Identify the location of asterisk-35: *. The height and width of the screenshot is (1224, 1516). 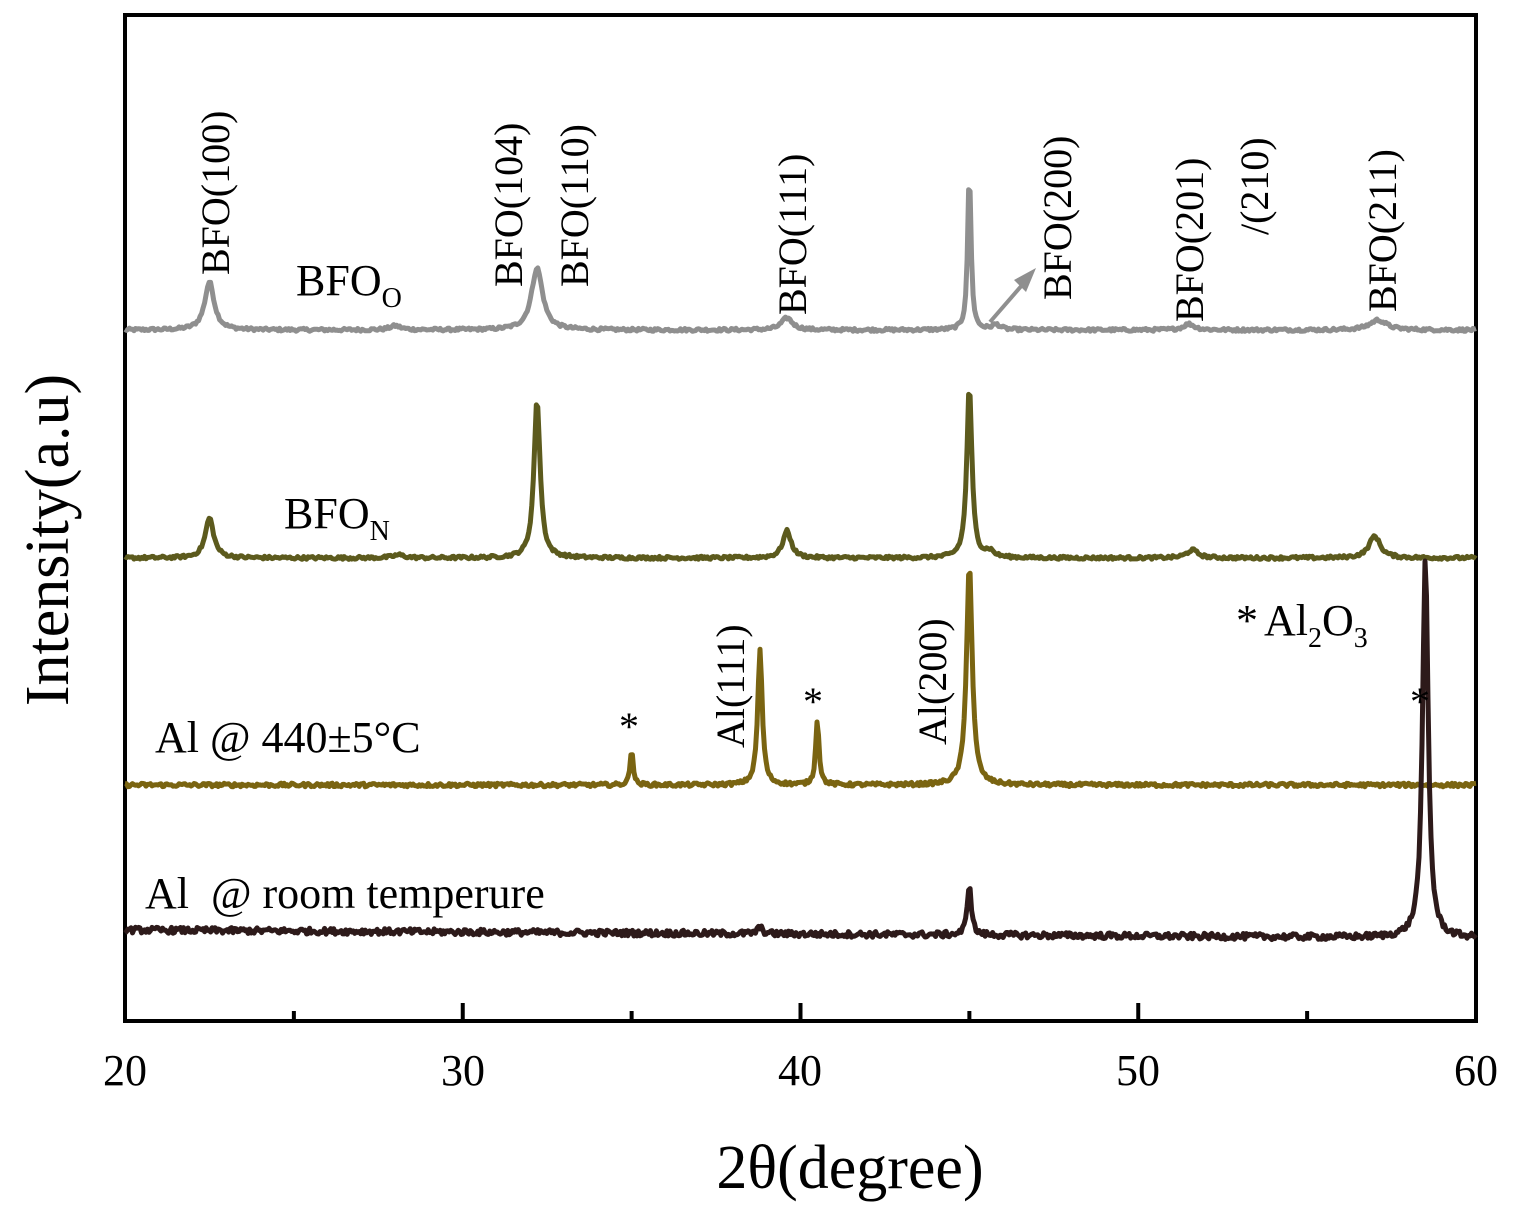
(629, 726).